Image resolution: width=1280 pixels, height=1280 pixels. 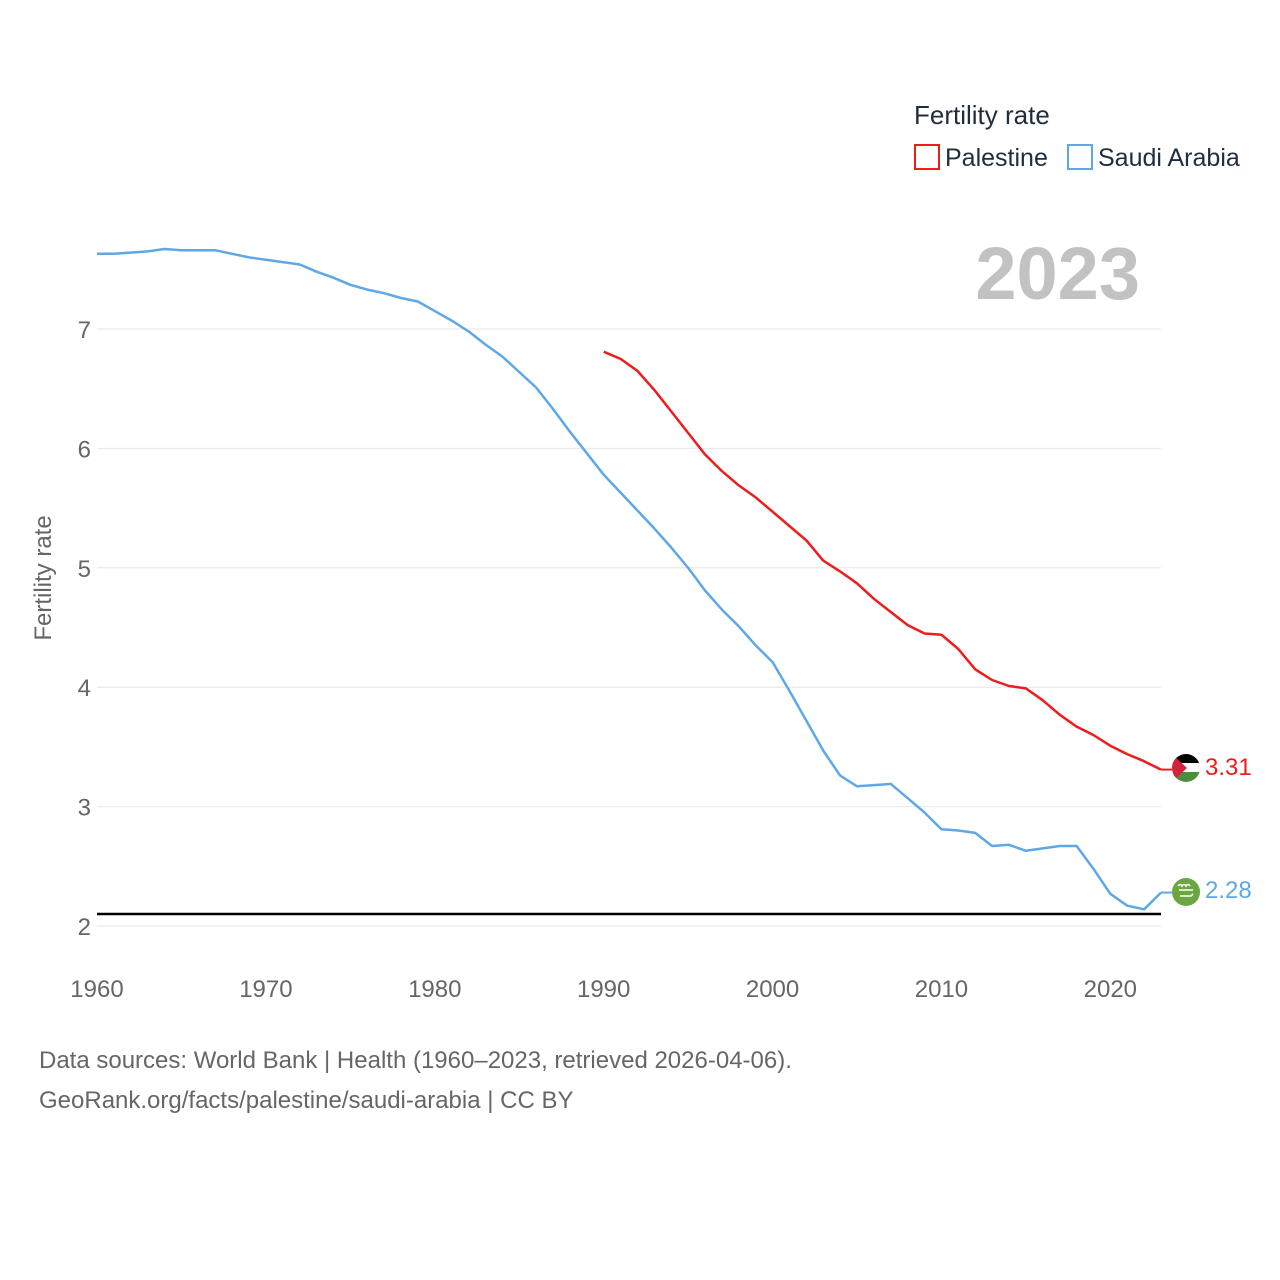 What do you see at coordinates (1080, 157) in the screenshot?
I see `legend-swatch-saudi-arabia` at bounding box center [1080, 157].